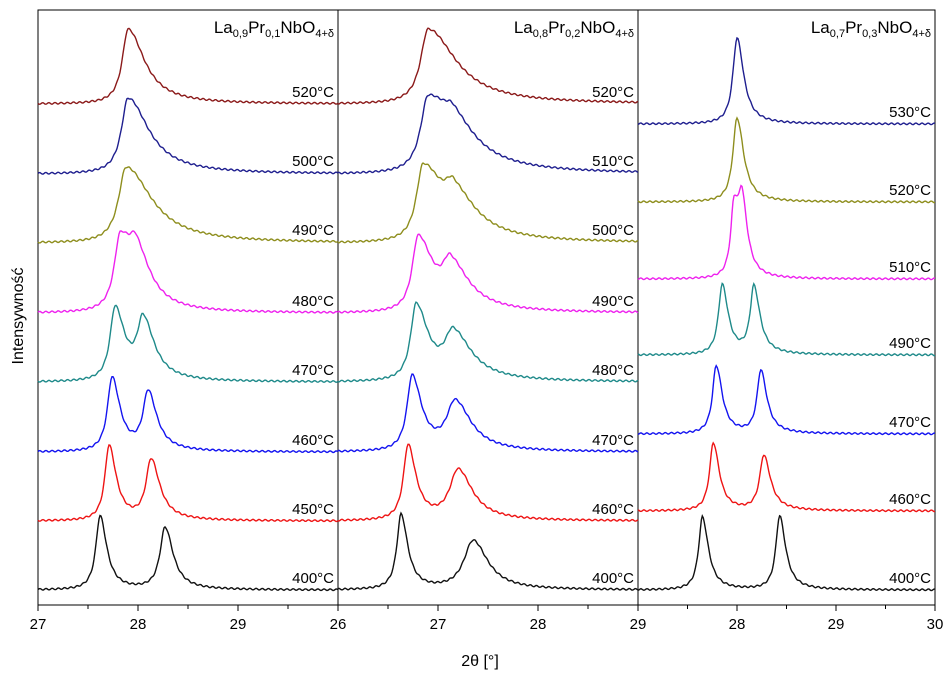 The image size is (947, 673). I want to click on x-tick-label: 26, so click(338, 624).